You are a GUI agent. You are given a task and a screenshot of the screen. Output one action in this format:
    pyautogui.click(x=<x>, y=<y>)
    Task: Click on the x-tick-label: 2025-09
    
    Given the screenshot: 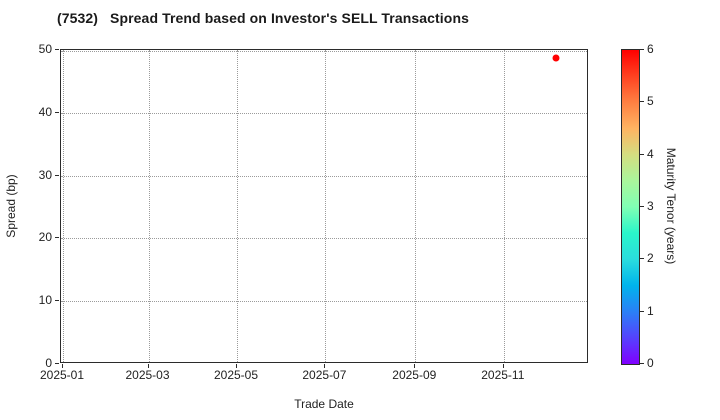 What is the action you would take?
    pyautogui.click(x=414, y=375)
    